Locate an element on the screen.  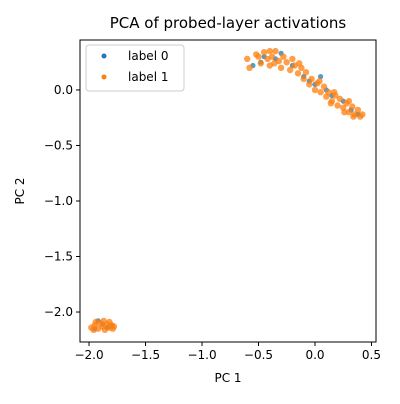
x-tick-label: −0.5 is located at coordinates (258, 355).